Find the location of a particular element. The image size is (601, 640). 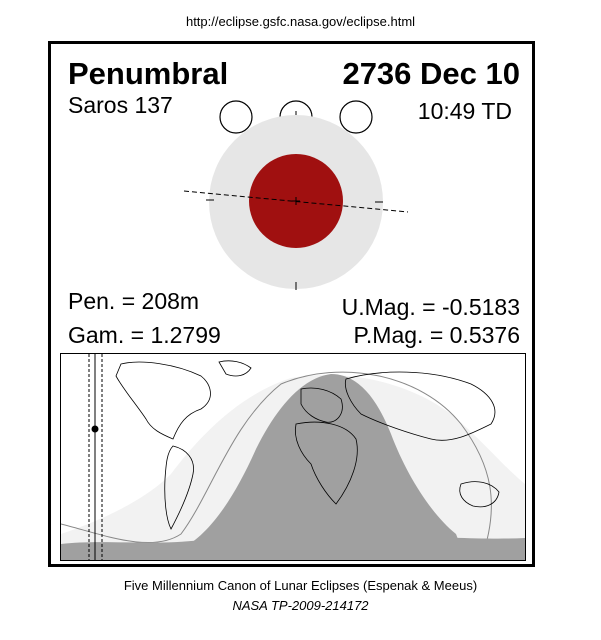

visible-region is located at coordinates (323, 467).